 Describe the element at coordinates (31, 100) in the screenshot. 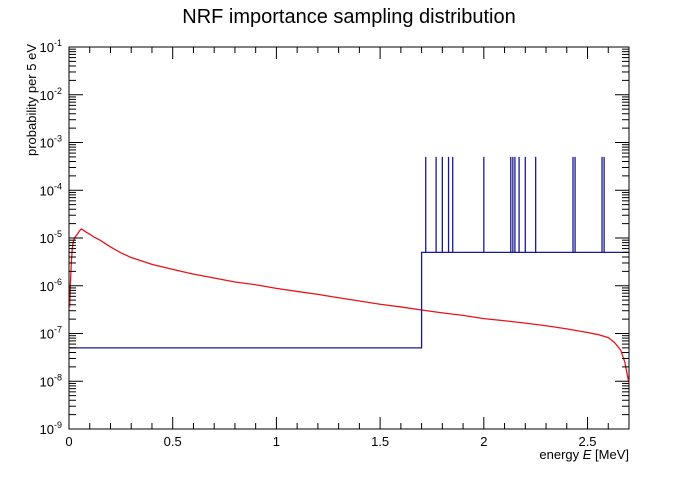

I see `y-axis-label: probability per 5 eV` at that location.